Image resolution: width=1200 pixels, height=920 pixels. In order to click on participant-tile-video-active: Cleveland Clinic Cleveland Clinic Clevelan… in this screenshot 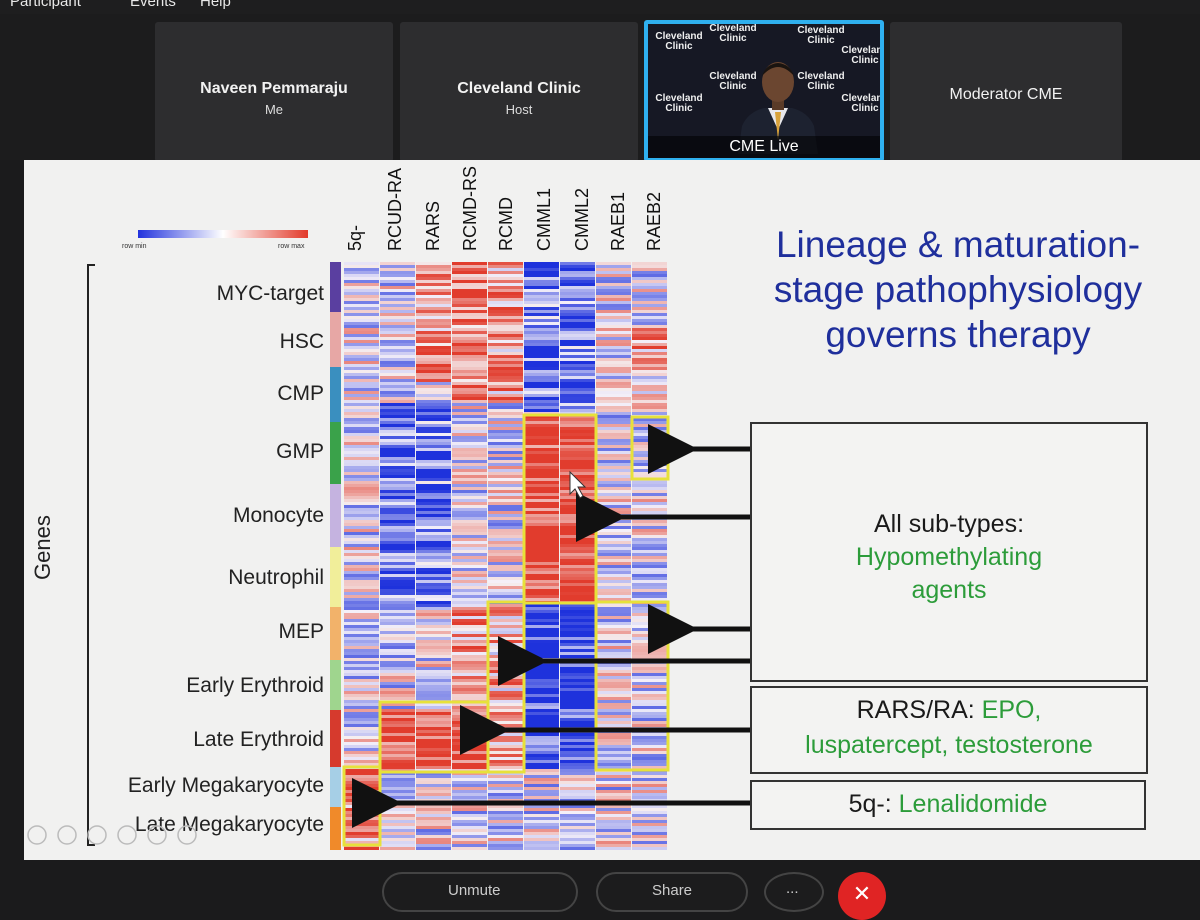, I will do `click(764, 91)`.